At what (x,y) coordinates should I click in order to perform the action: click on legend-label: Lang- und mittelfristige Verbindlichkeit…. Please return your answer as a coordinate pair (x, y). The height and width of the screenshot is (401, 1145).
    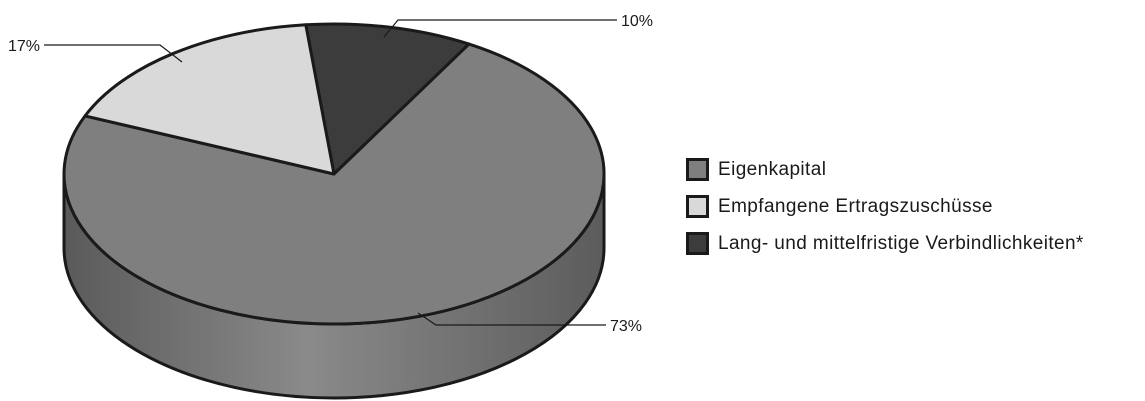
    Looking at the image, I should click on (901, 243).